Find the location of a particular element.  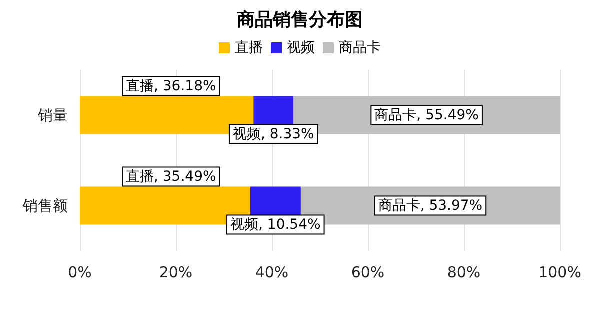

data-label: 直播, 36.18% is located at coordinates (171, 86).